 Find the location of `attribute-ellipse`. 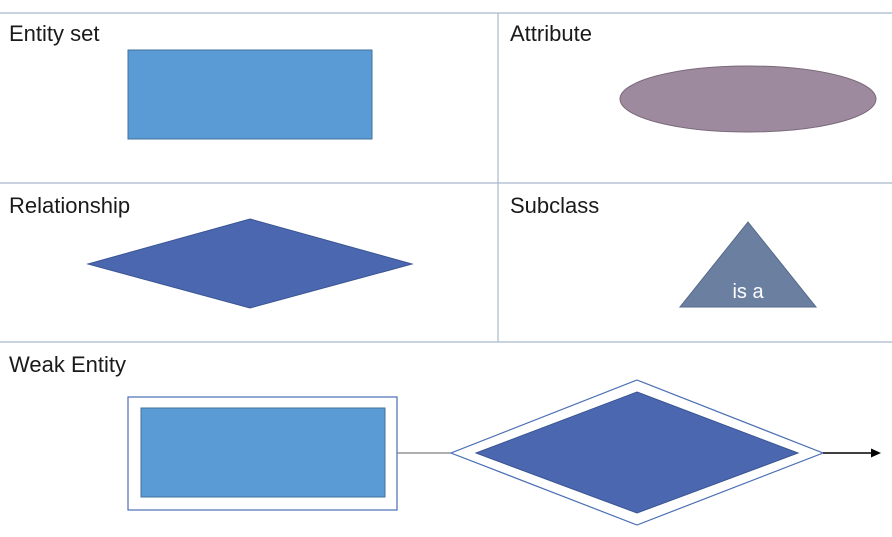

attribute-ellipse is located at coordinates (748, 99).